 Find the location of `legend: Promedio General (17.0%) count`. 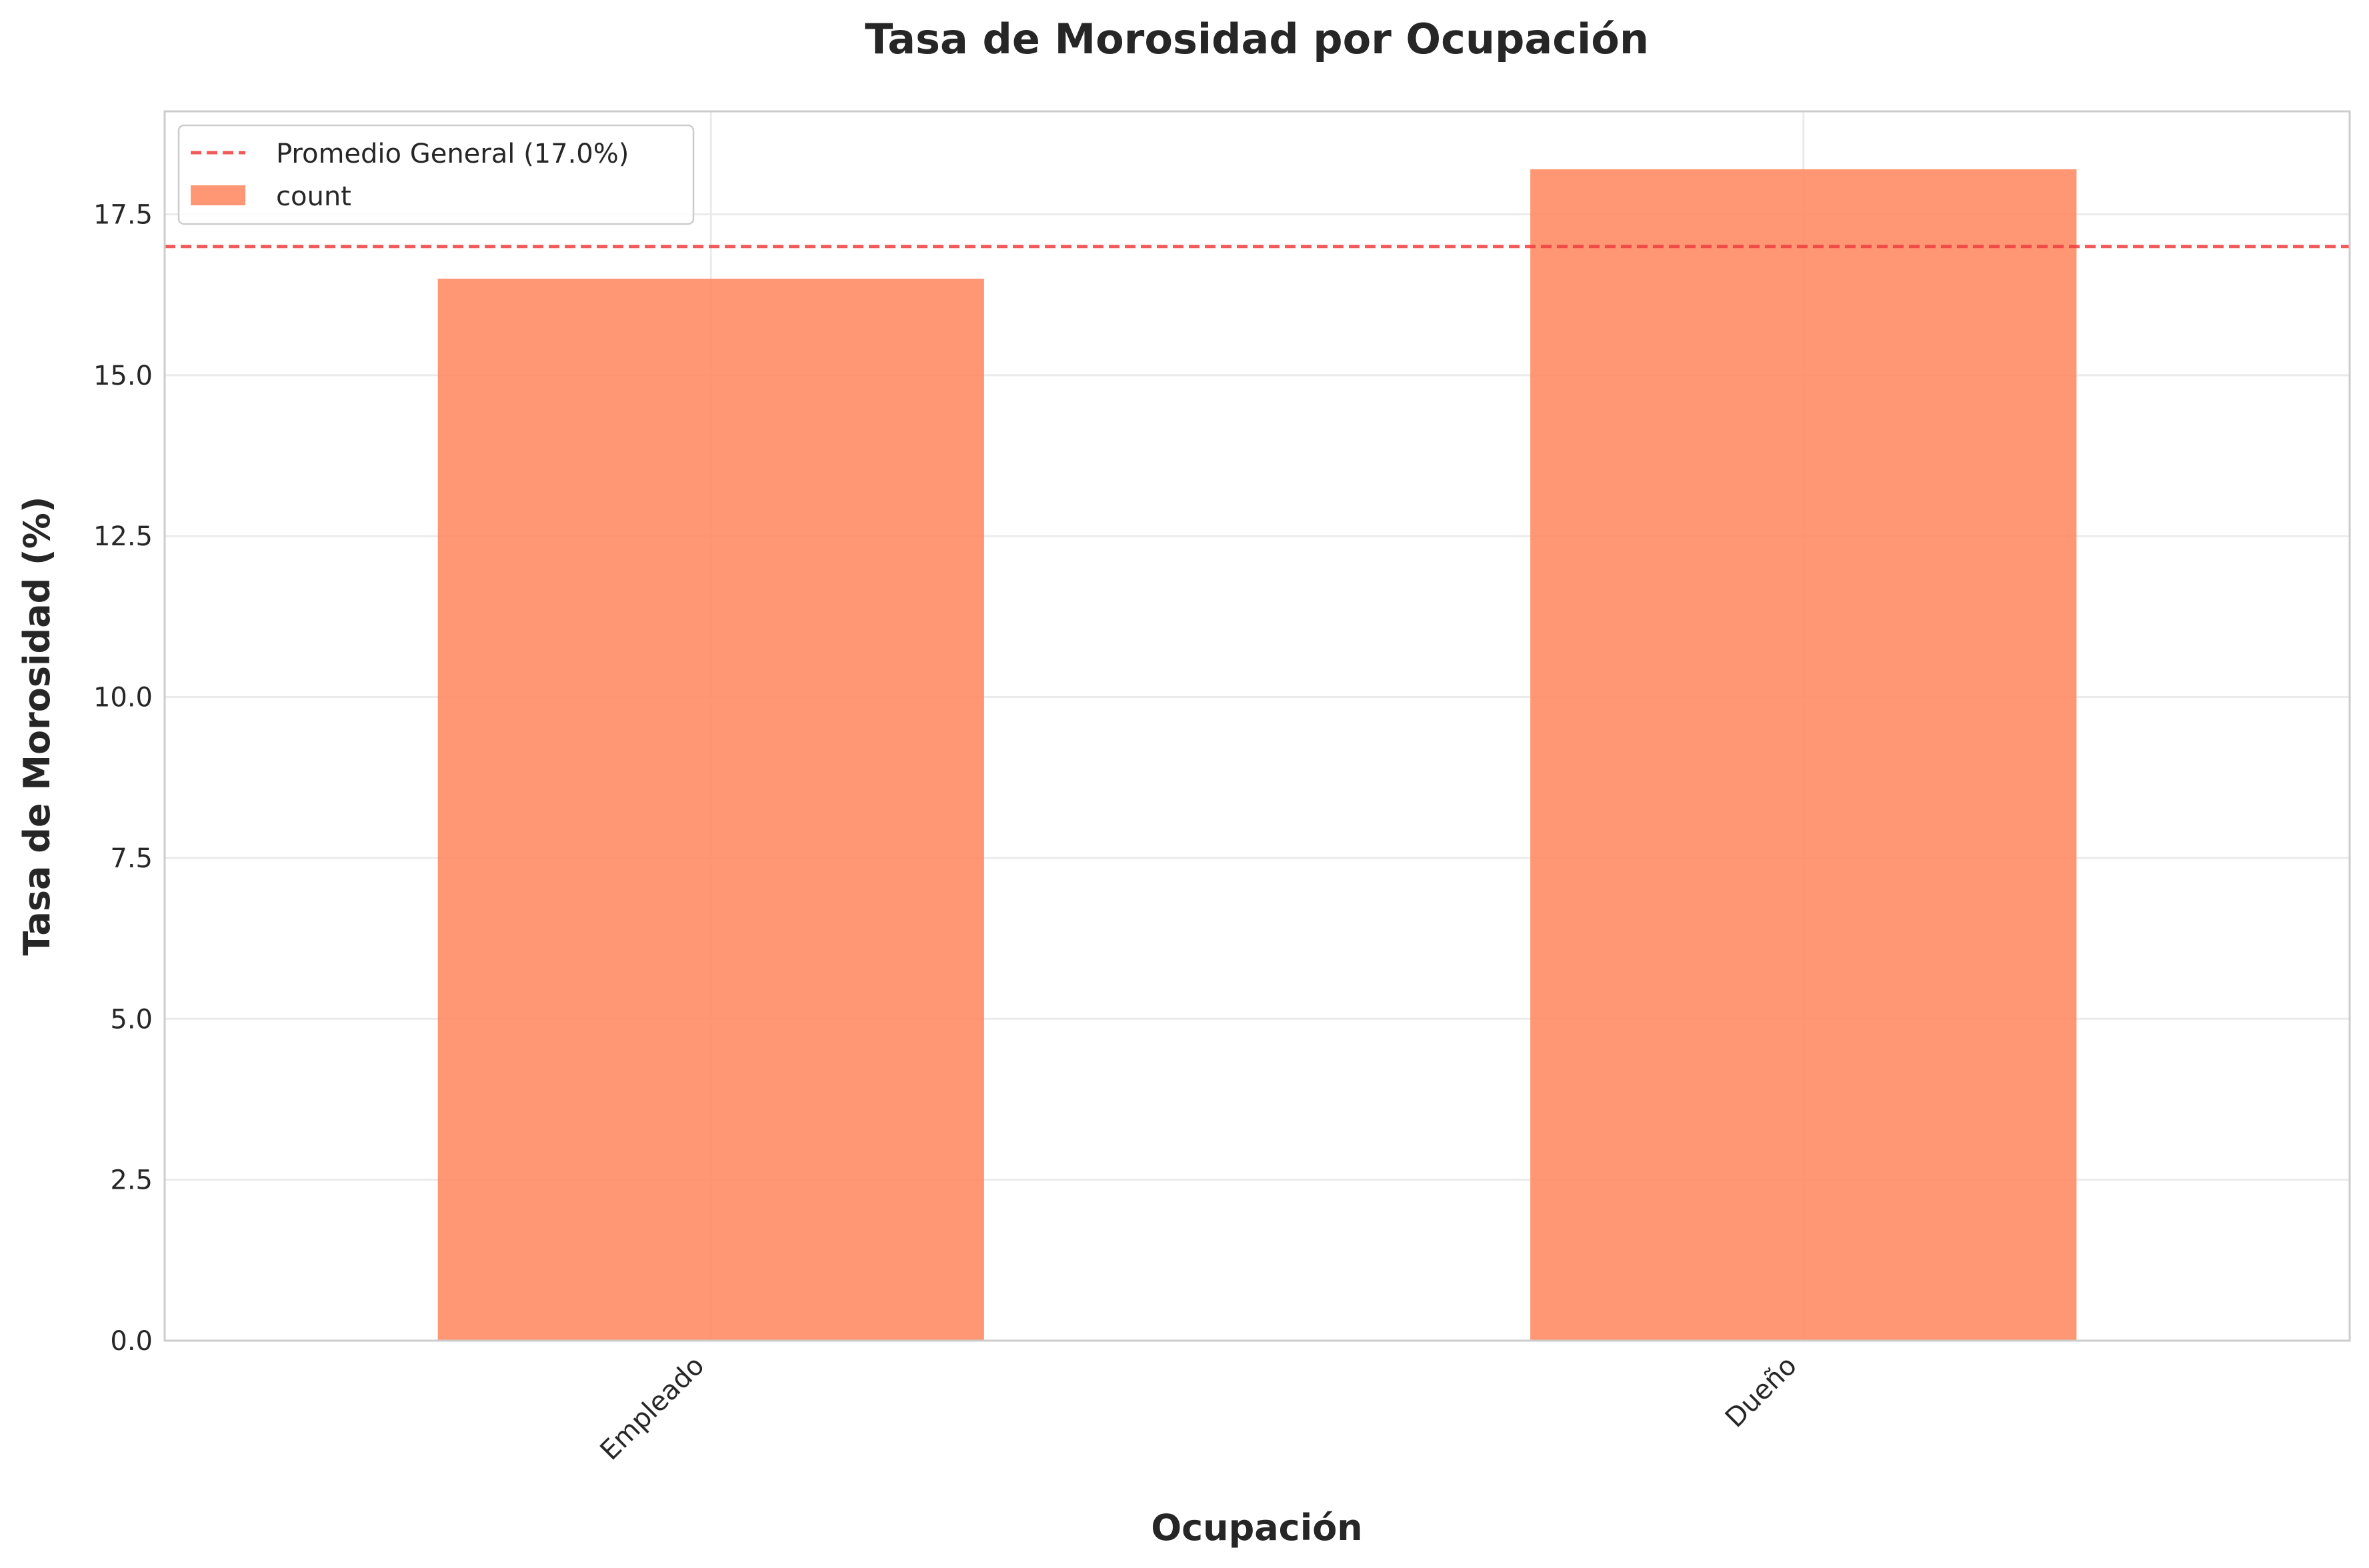

legend: Promedio General (17.0%) count is located at coordinates (436, 174).